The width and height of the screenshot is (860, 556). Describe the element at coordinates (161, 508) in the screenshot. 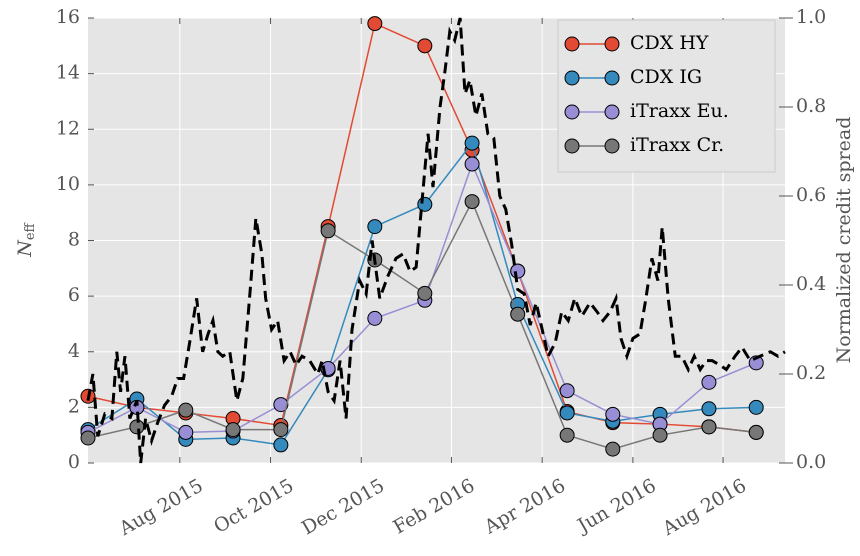

I see `x-tick-label: Aug 2015` at that location.